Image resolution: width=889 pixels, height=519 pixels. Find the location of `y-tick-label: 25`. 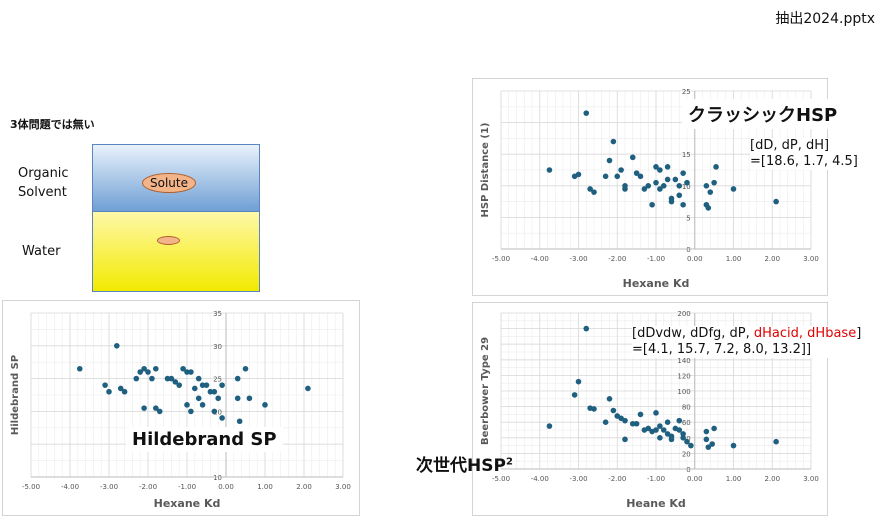

y-tick-label: 25 is located at coordinates (217, 380).